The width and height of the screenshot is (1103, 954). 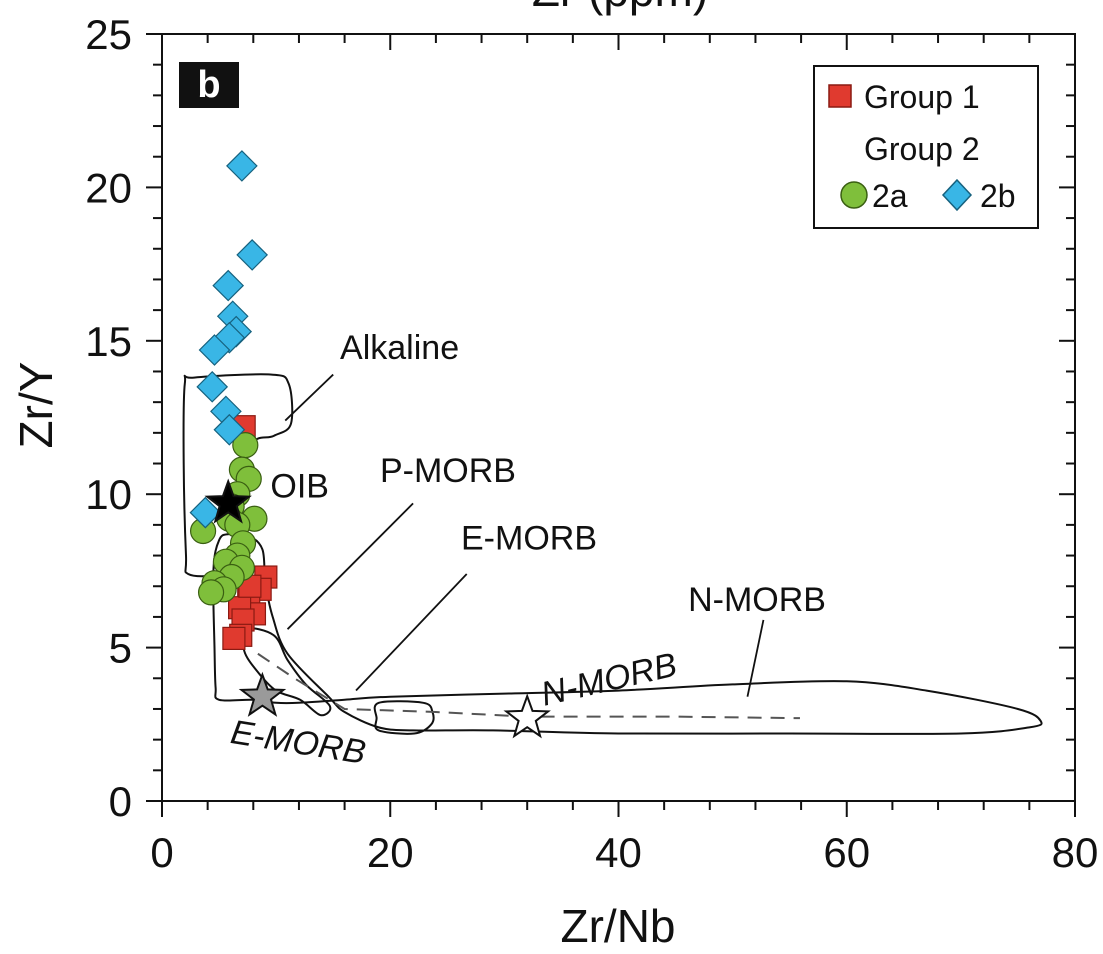 I want to click on legend-2b-label: 2b, so click(x=998, y=196).